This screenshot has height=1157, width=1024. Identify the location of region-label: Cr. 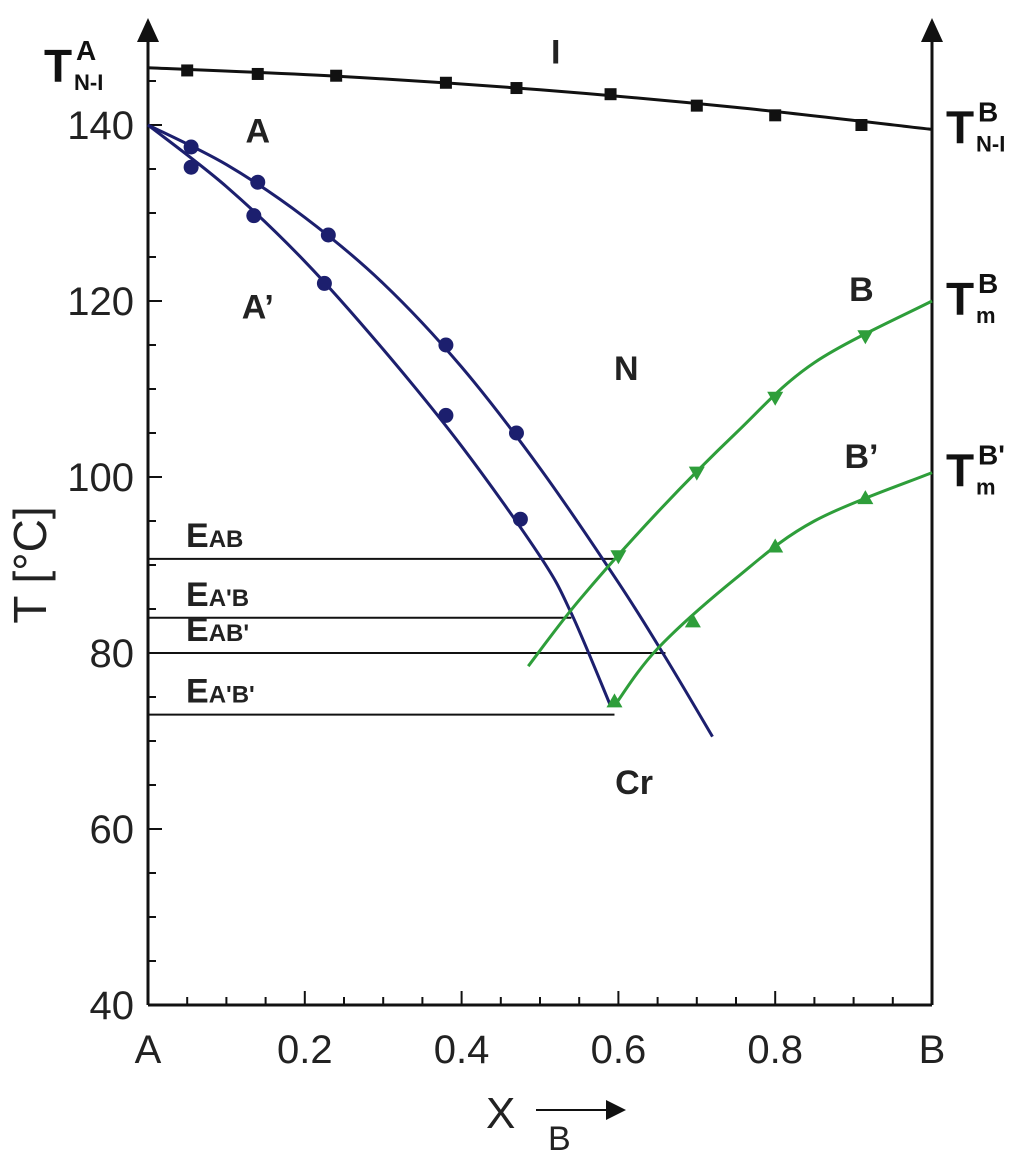
(634, 783).